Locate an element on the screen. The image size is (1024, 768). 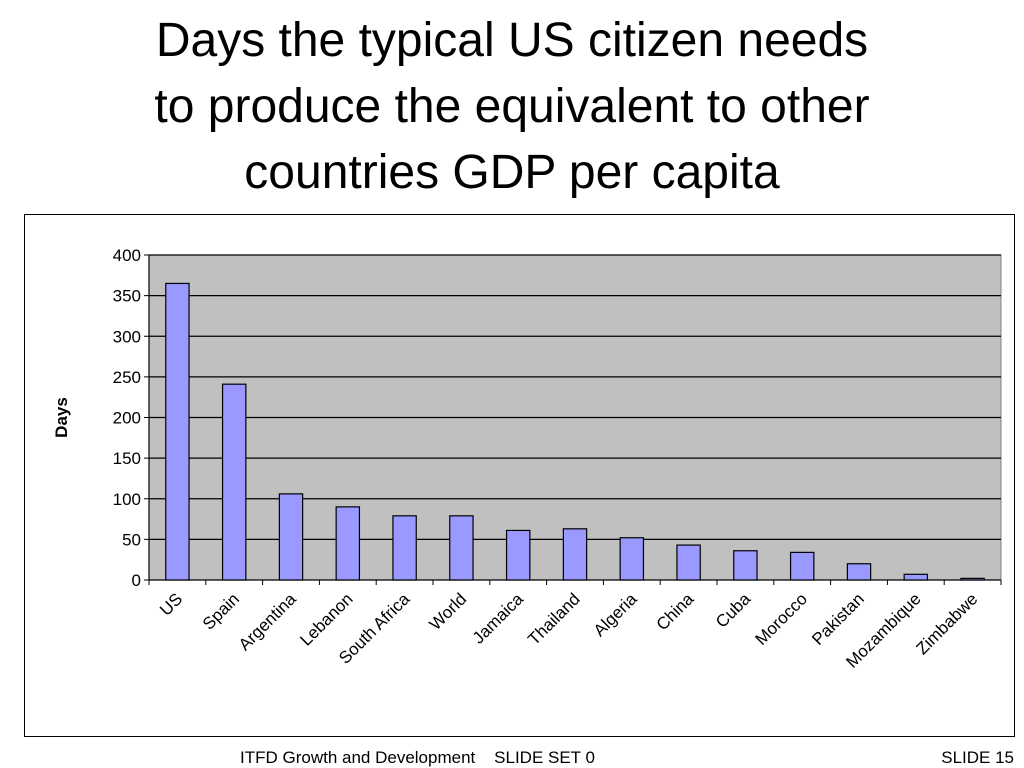
bar-algeria is located at coordinates (632, 559).